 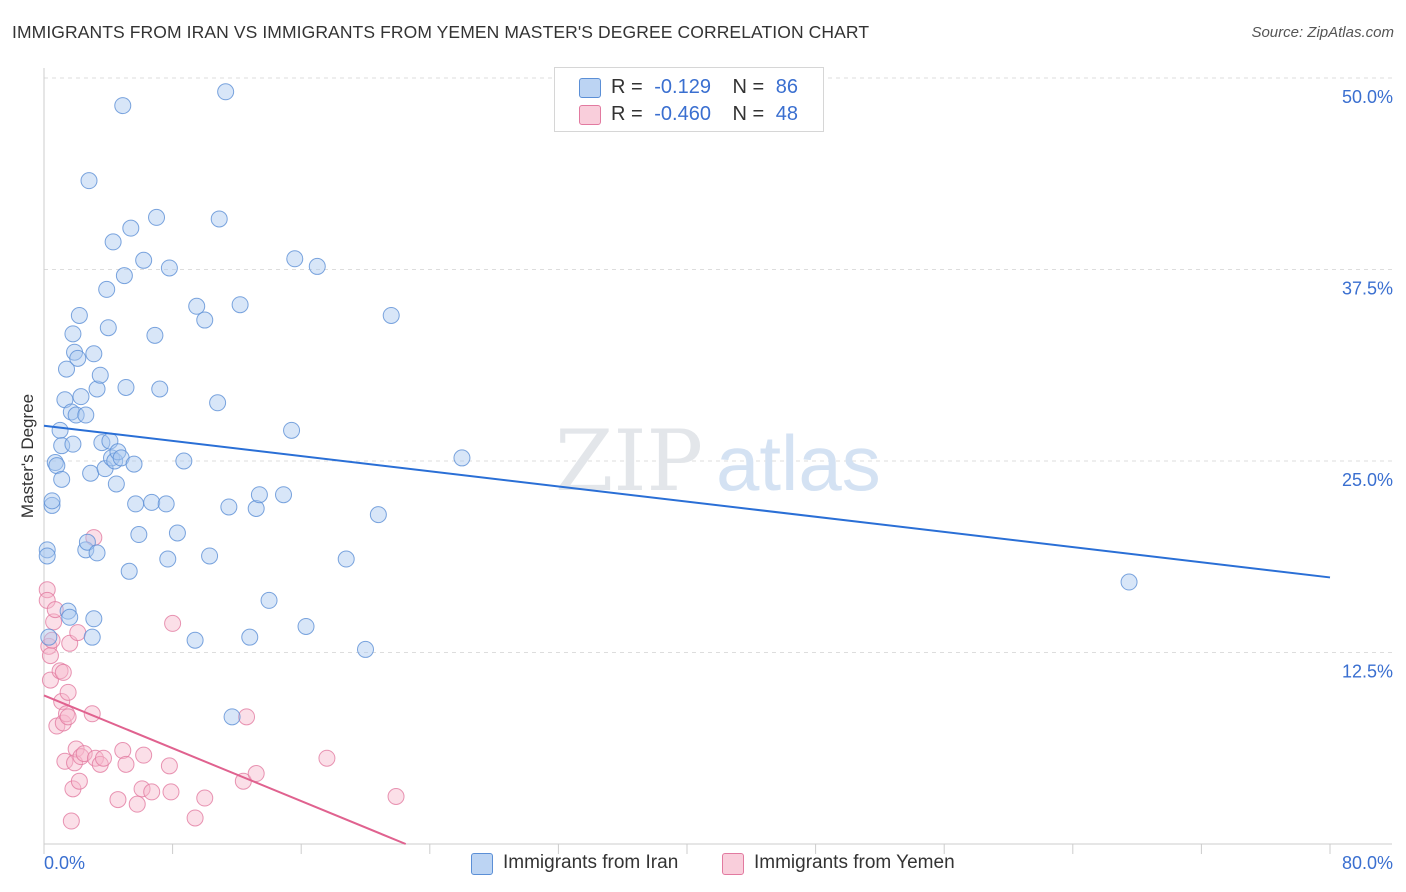 I want to click on iran-n-label: N =, so click(x=748, y=87).